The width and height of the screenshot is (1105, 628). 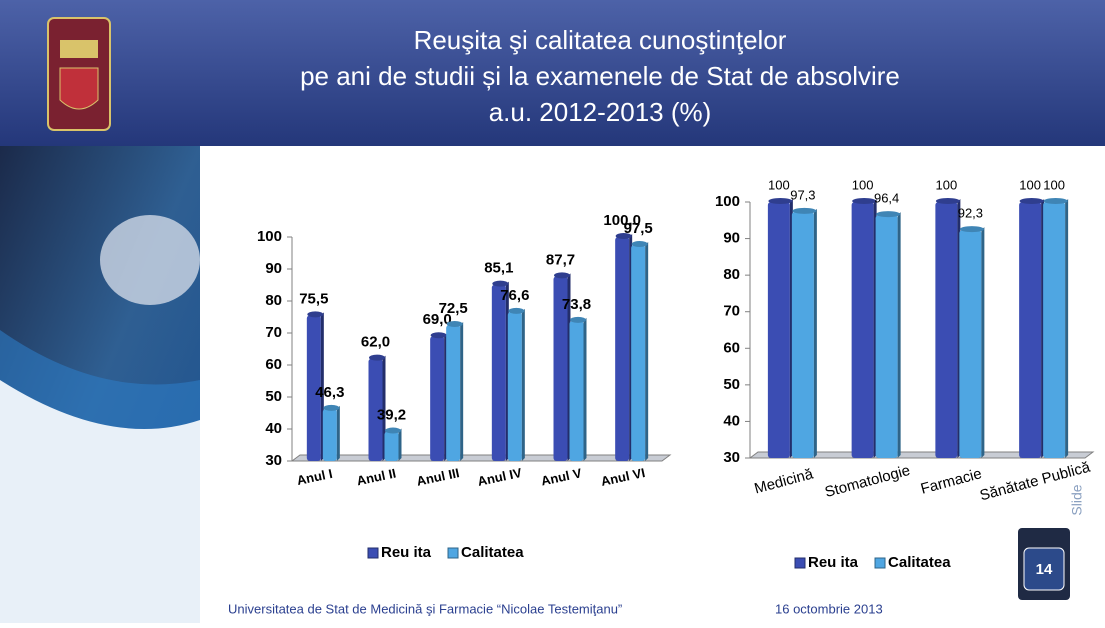 What do you see at coordinates (638, 228) in the screenshot?
I see `value-label: 97,5` at bounding box center [638, 228].